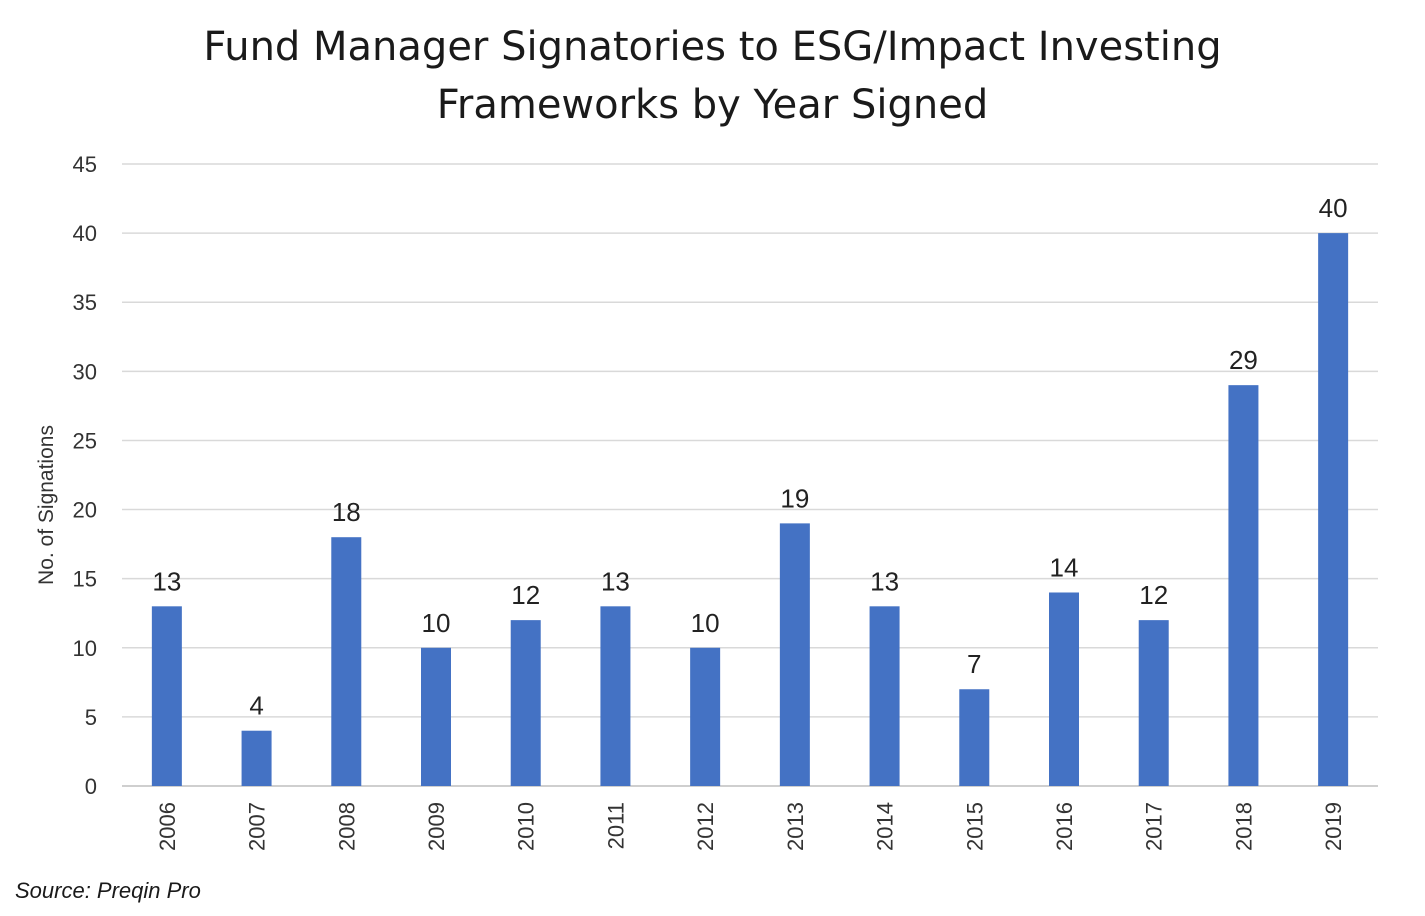 This screenshot has width=1425, height=916. I want to click on y-tick-label: 10, so click(85, 648).